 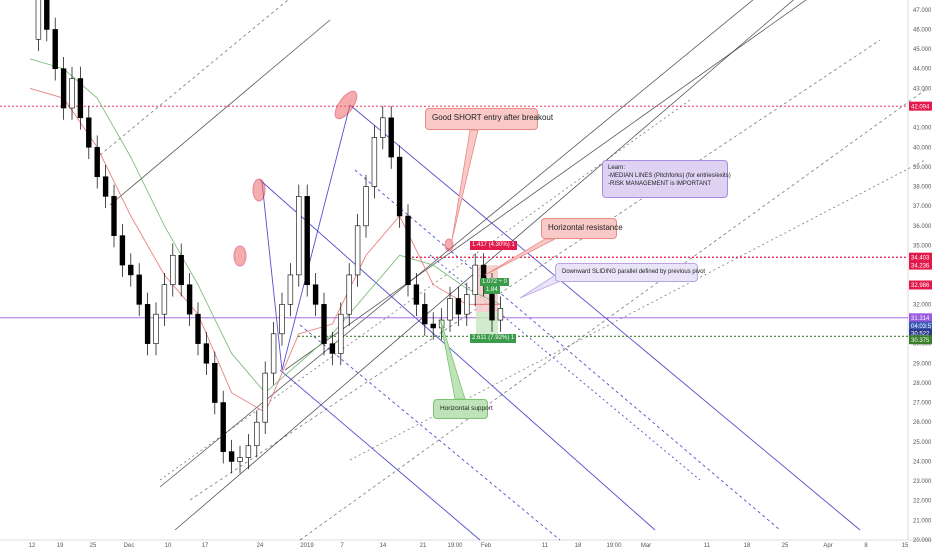 I want to click on time-tick-3: Dec, so click(x=129, y=546).